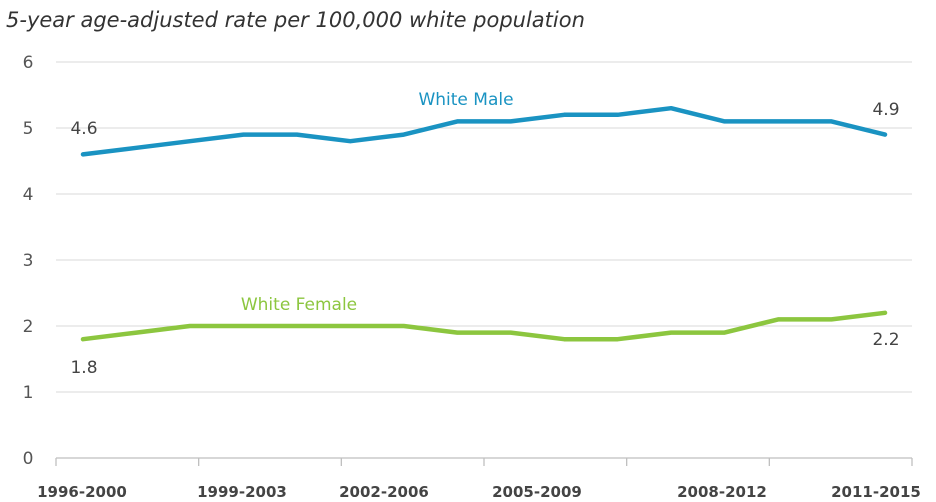  What do you see at coordinates (83, 368) in the screenshot?
I see `data-label-female-start: 1.8` at bounding box center [83, 368].